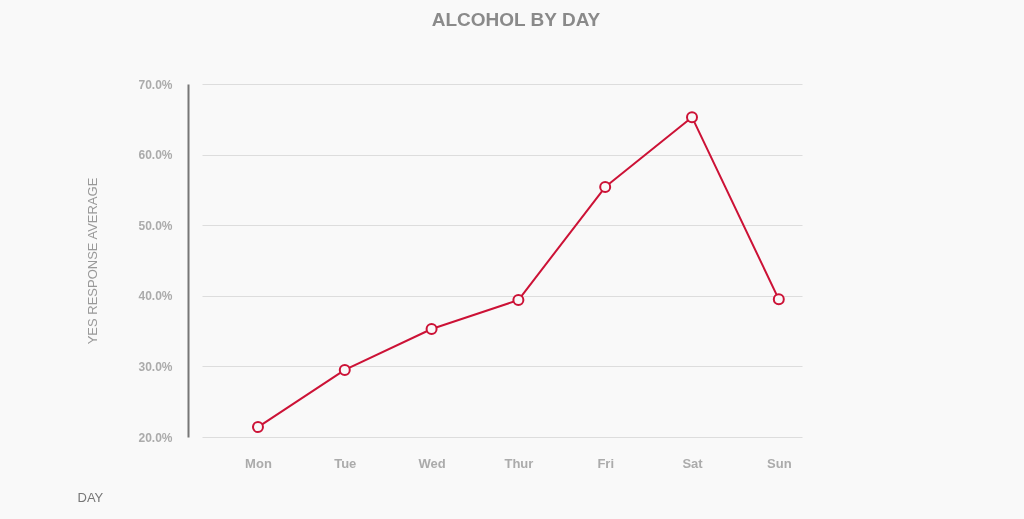 This screenshot has width=1024, height=519. I want to click on y-tick-label: 70.0%, so click(155, 84).